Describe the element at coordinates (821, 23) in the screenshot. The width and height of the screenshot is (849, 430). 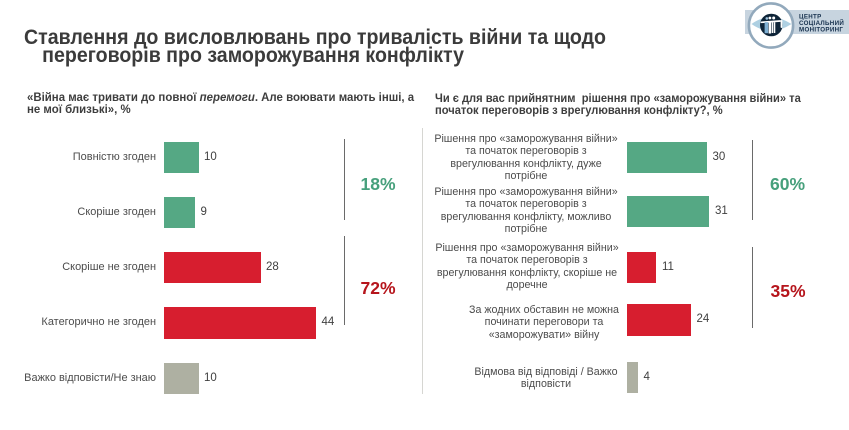
I see `svg-text: СОЦІАЛЬНИЙ` at that location.